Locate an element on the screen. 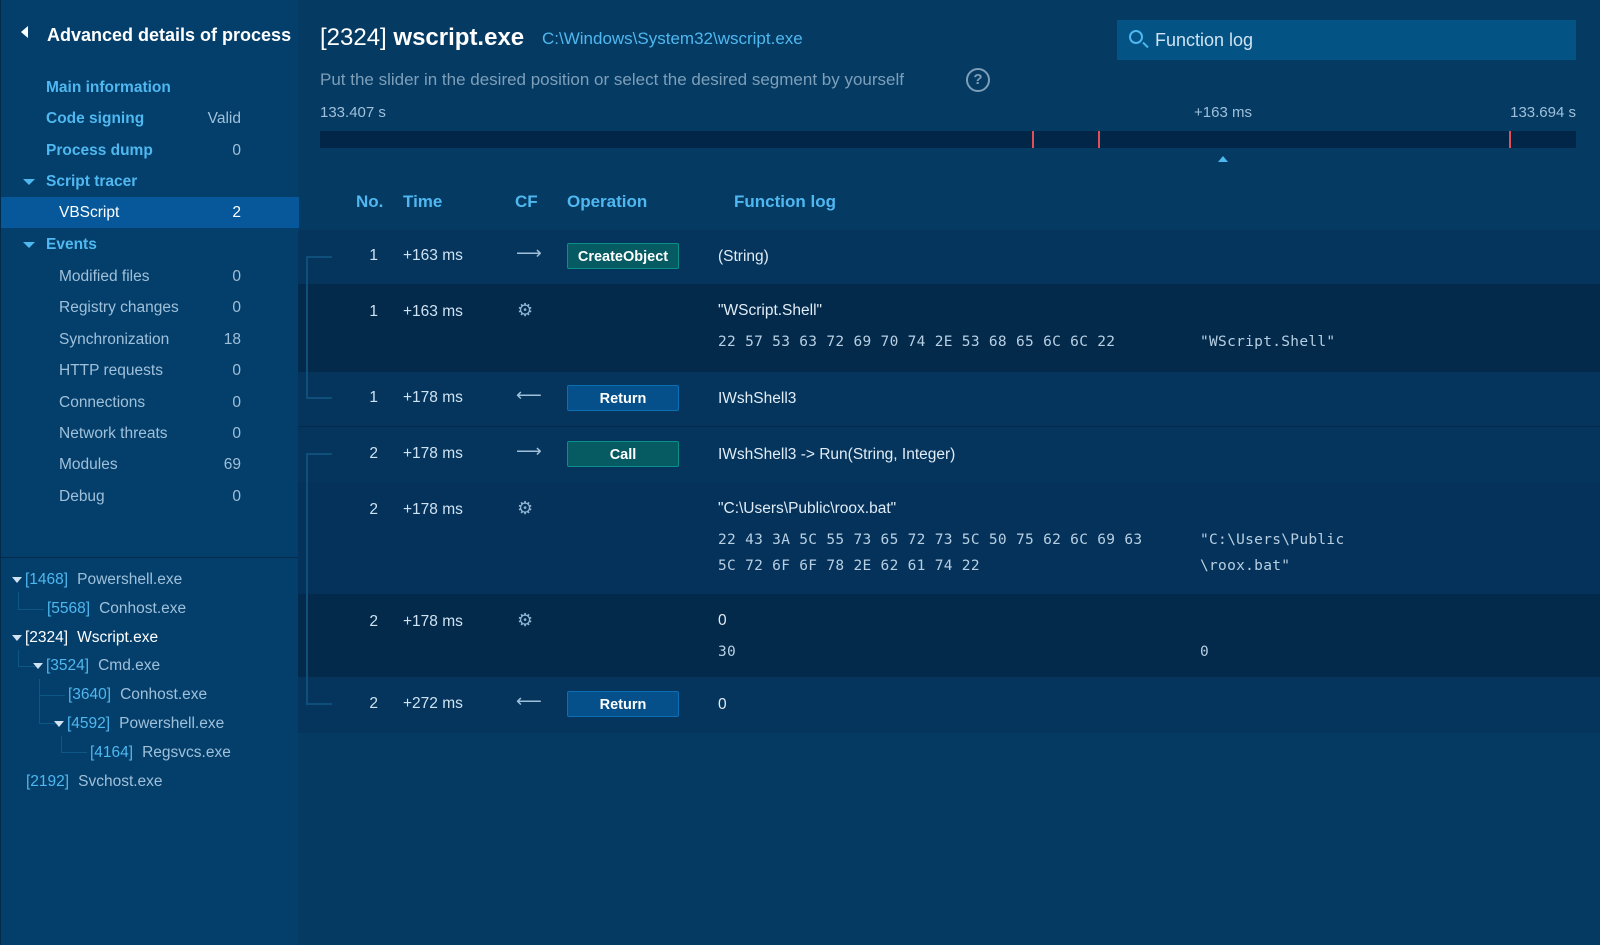  slider-thumb-icon is located at coordinates (1223, 159).